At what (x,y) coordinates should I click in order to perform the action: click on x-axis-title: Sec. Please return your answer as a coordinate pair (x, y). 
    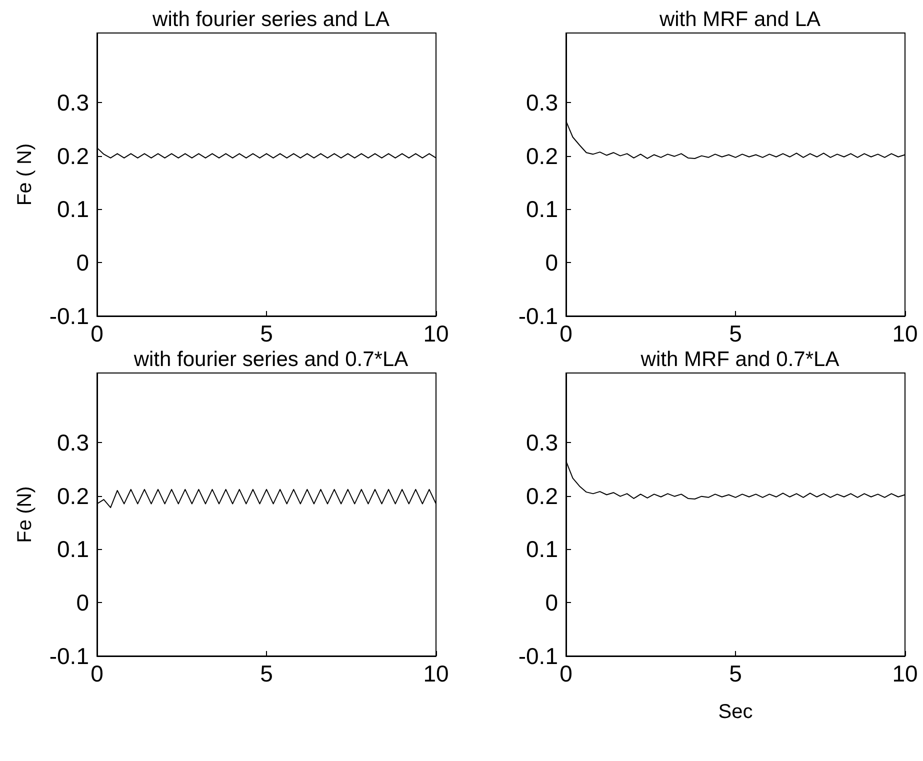
    Looking at the image, I should click on (735, 712).